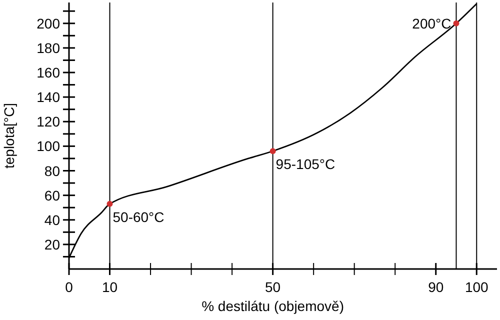 This screenshot has height=320, width=500. What do you see at coordinates (69, 287) in the screenshot?
I see `x-tick-label: 0` at bounding box center [69, 287].